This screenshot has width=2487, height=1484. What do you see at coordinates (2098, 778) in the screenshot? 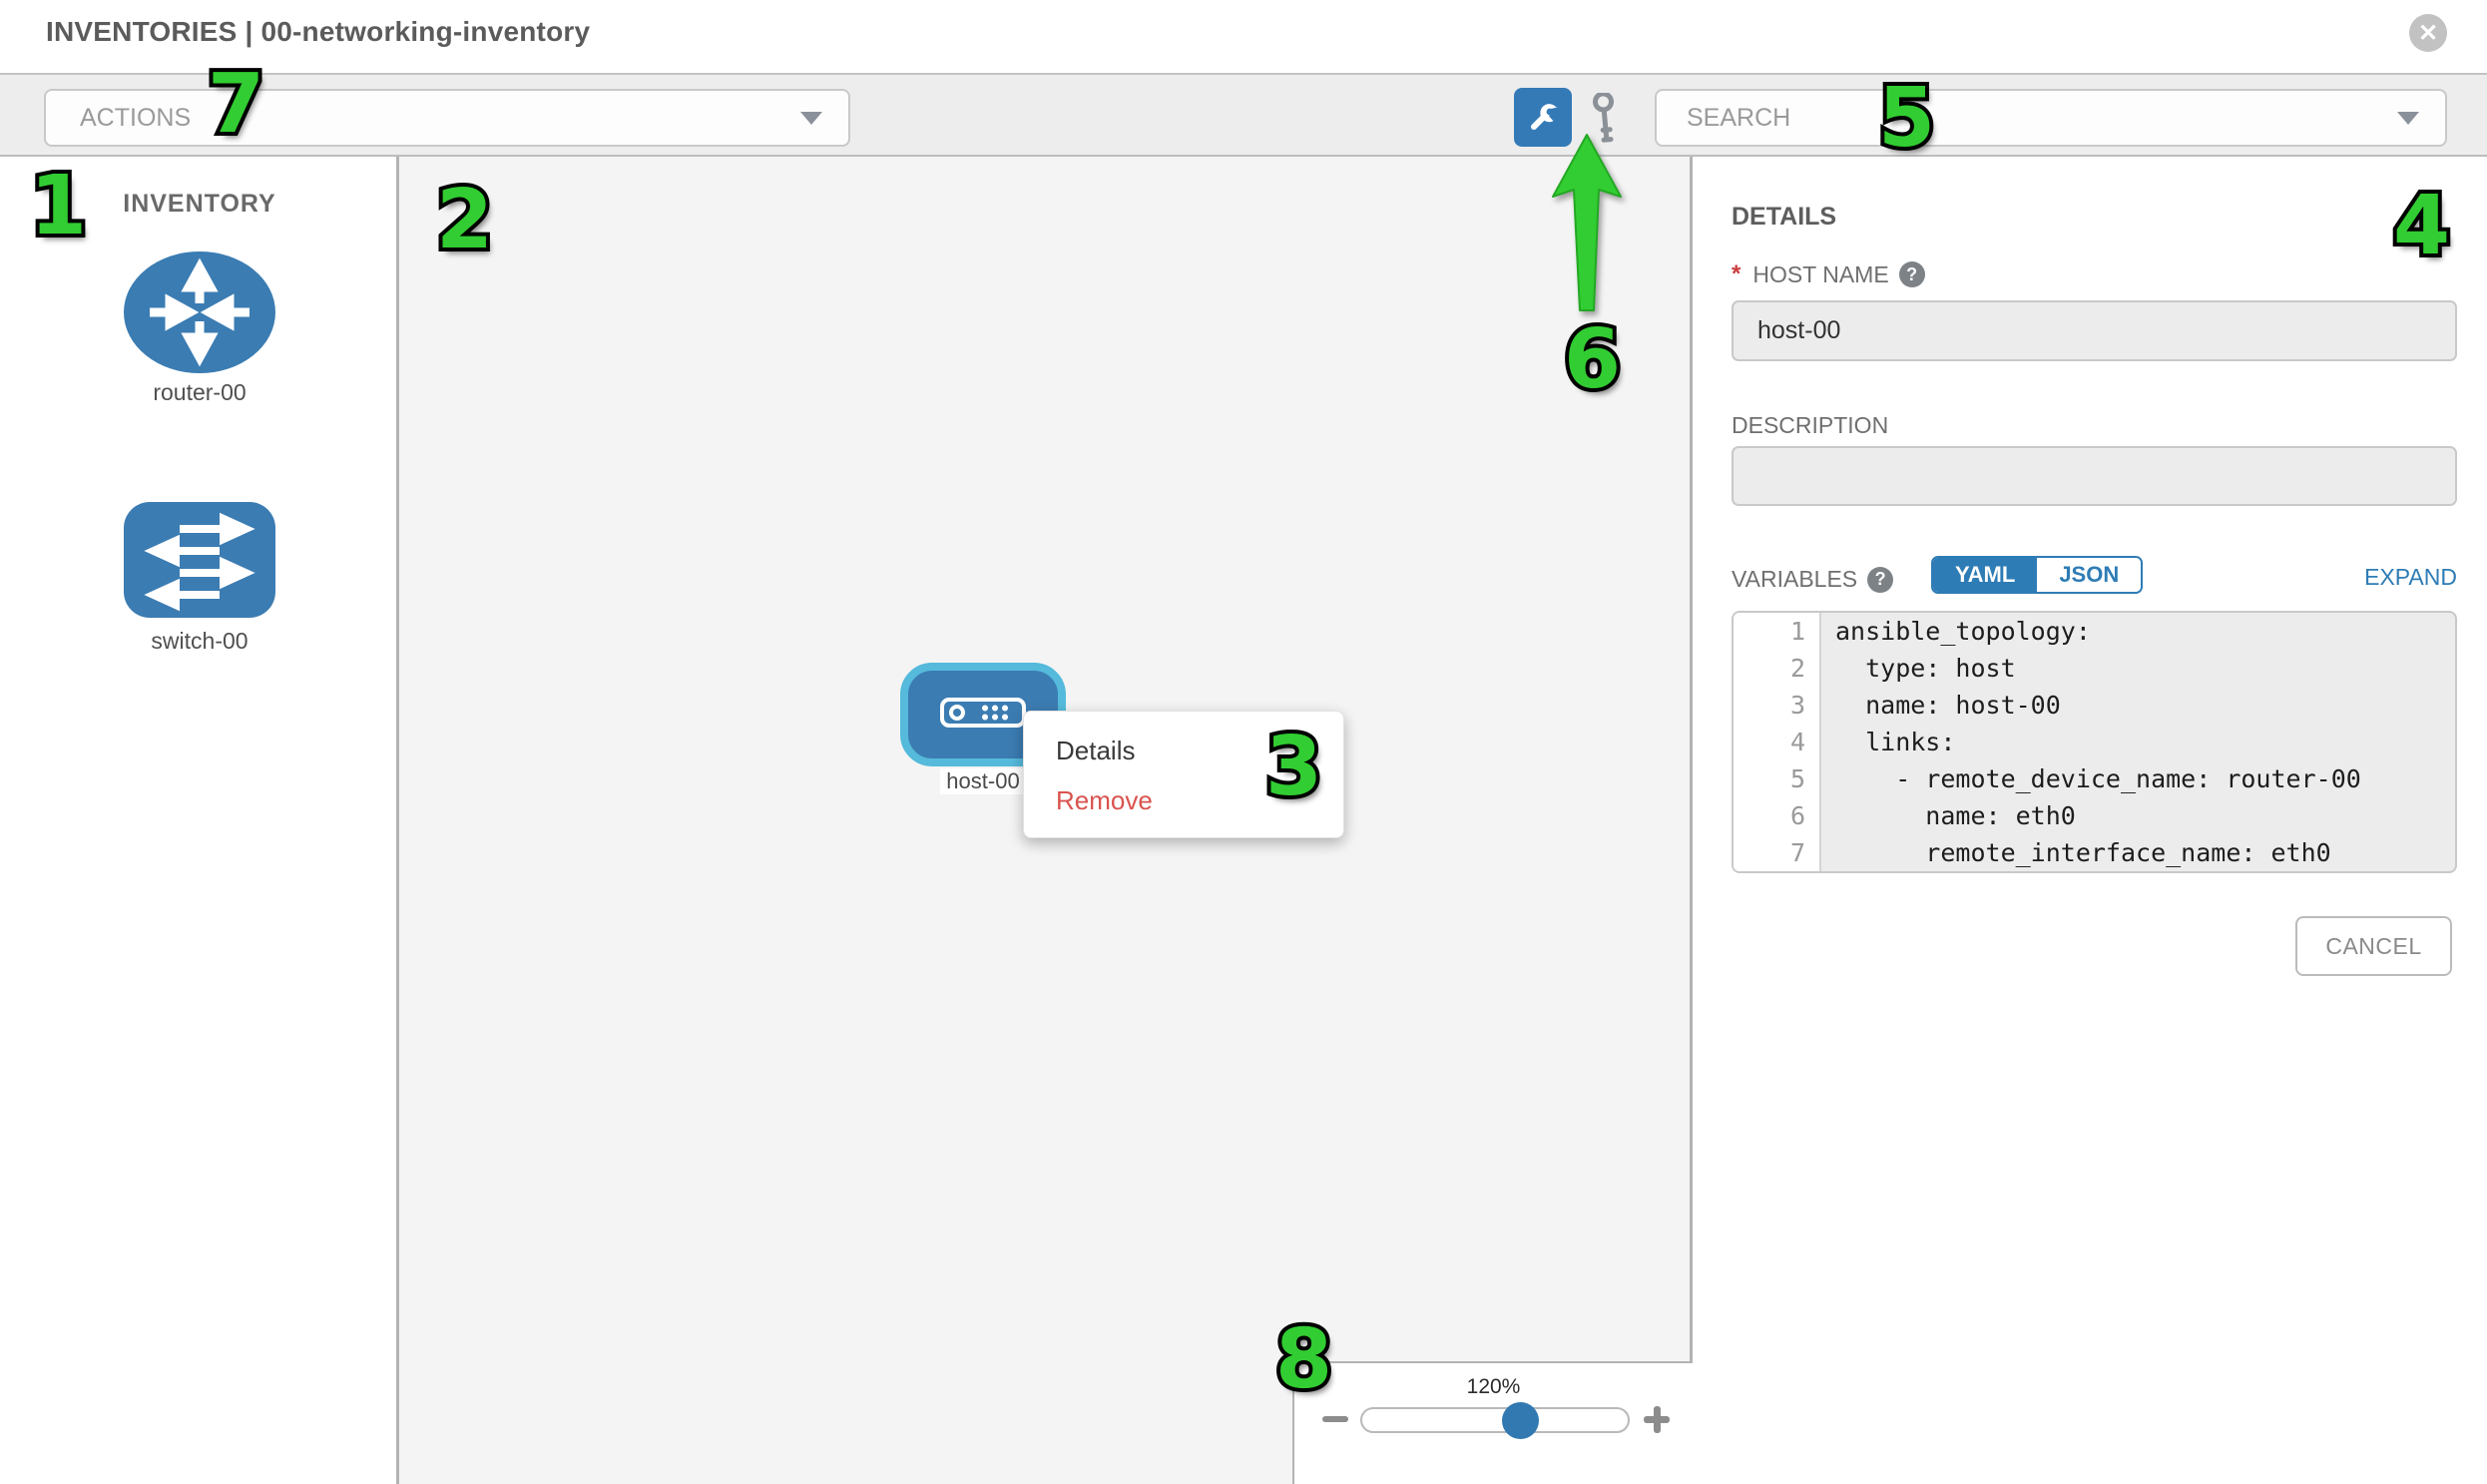
I see `line-text: - remote_device_name: router-00` at bounding box center [2098, 778].